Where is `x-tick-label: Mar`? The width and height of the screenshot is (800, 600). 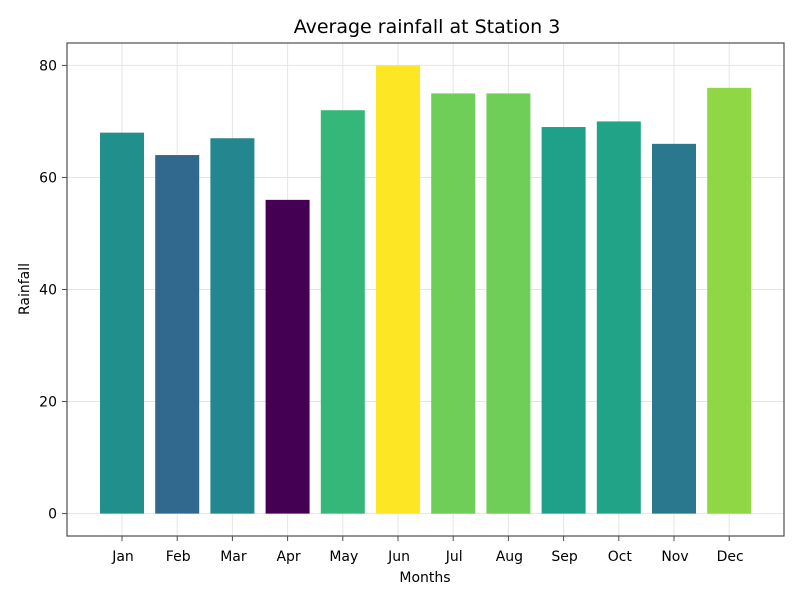 x-tick-label: Mar is located at coordinates (233, 557).